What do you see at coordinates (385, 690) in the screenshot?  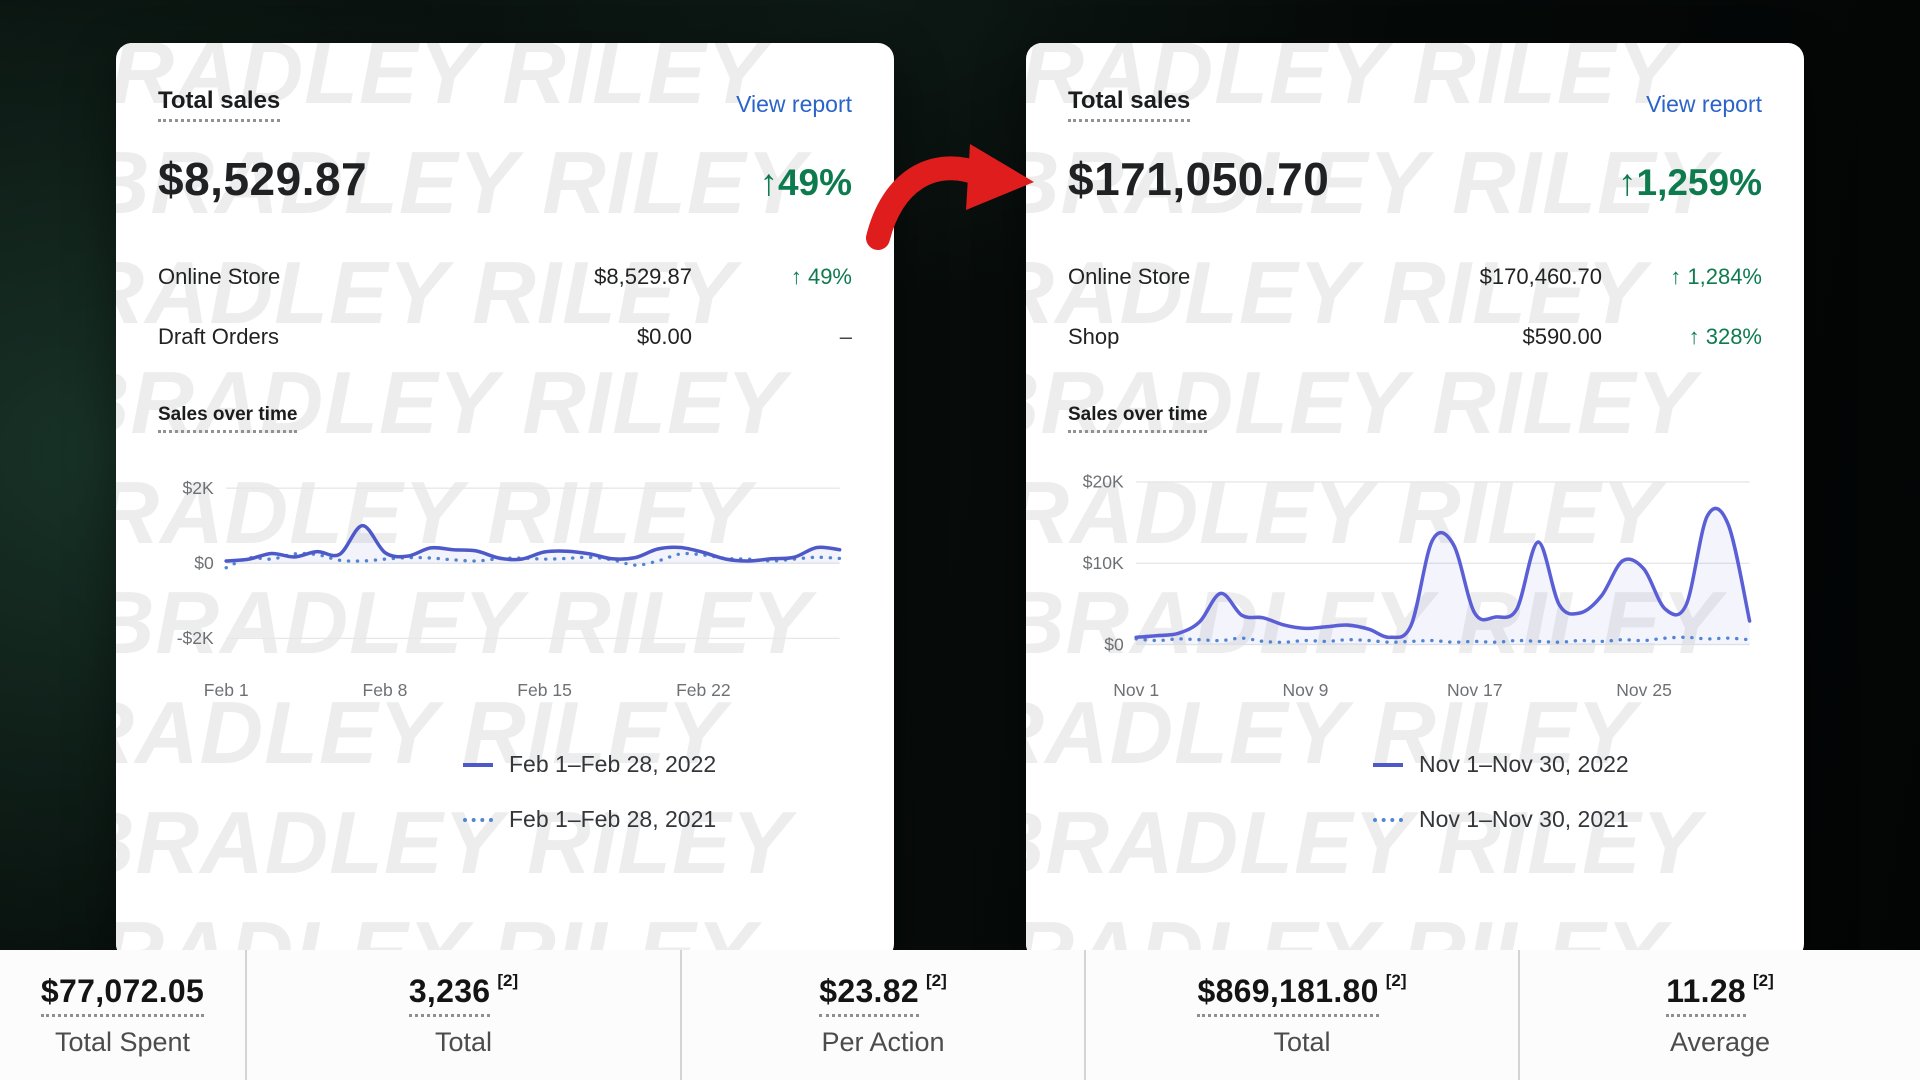 I see `svg-text: Feb 8` at bounding box center [385, 690].